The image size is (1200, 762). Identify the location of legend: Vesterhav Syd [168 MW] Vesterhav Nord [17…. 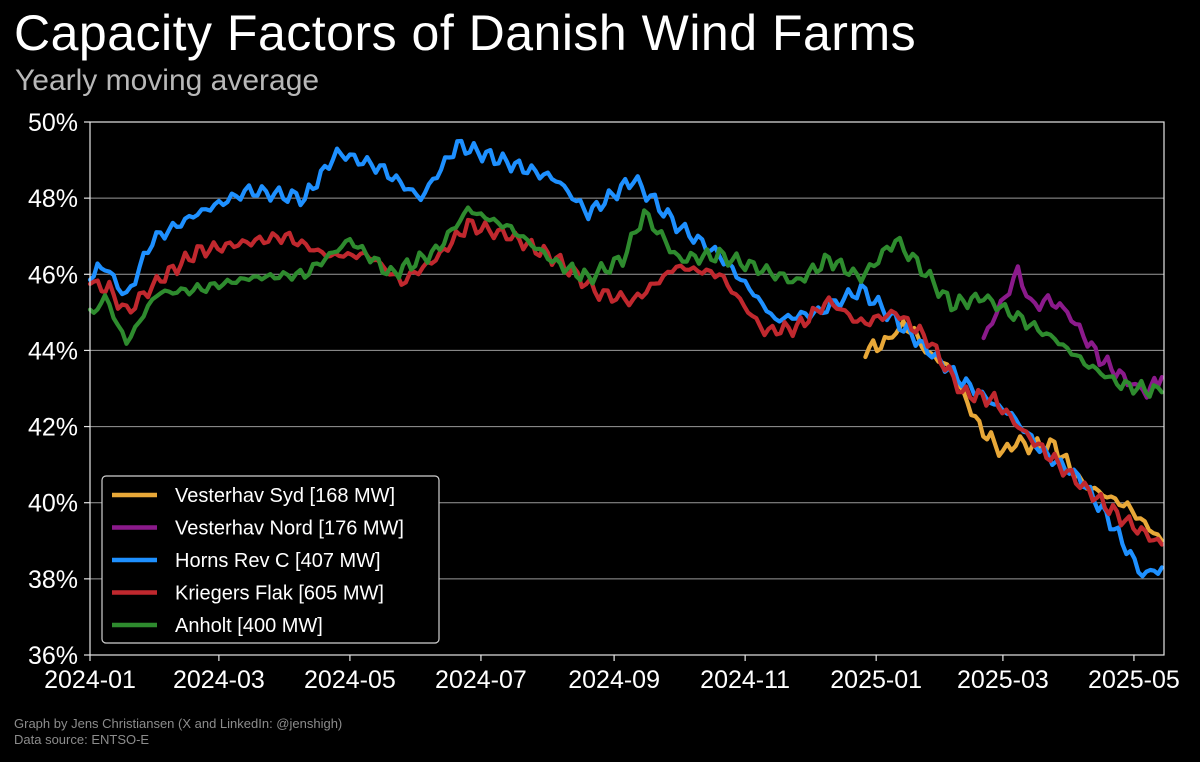
(270, 559).